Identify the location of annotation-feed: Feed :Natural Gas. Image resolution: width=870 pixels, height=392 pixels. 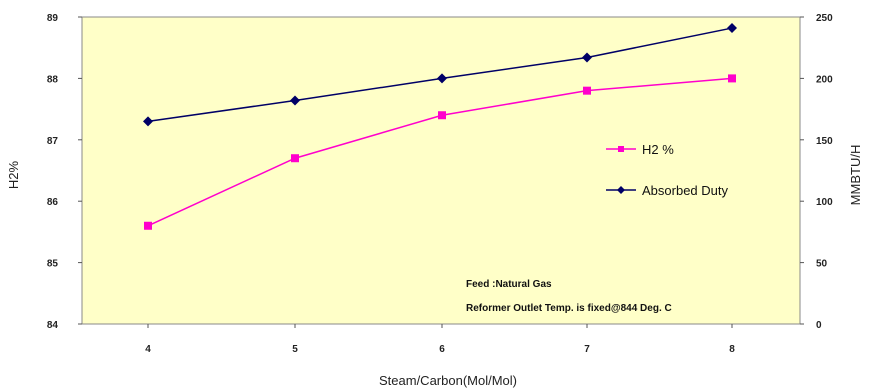
(509, 284).